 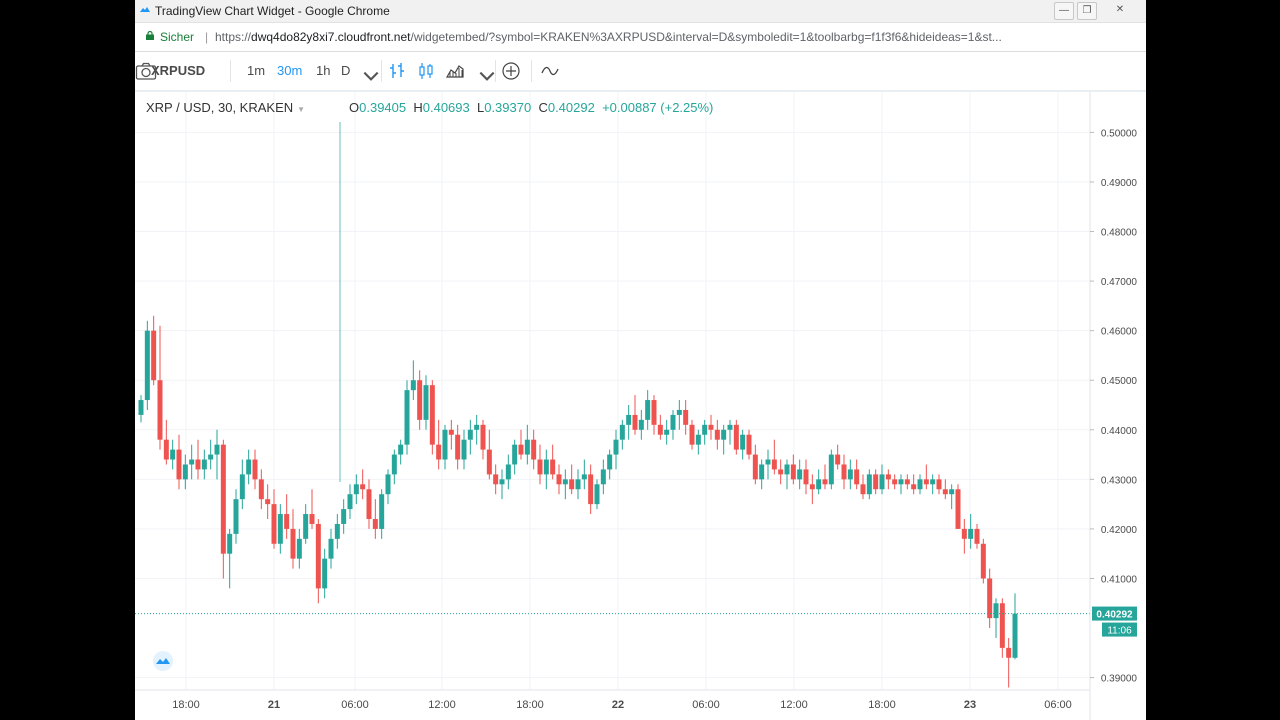 What do you see at coordinates (550, 71) in the screenshot?
I see `compare-icon` at bounding box center [550, 71].